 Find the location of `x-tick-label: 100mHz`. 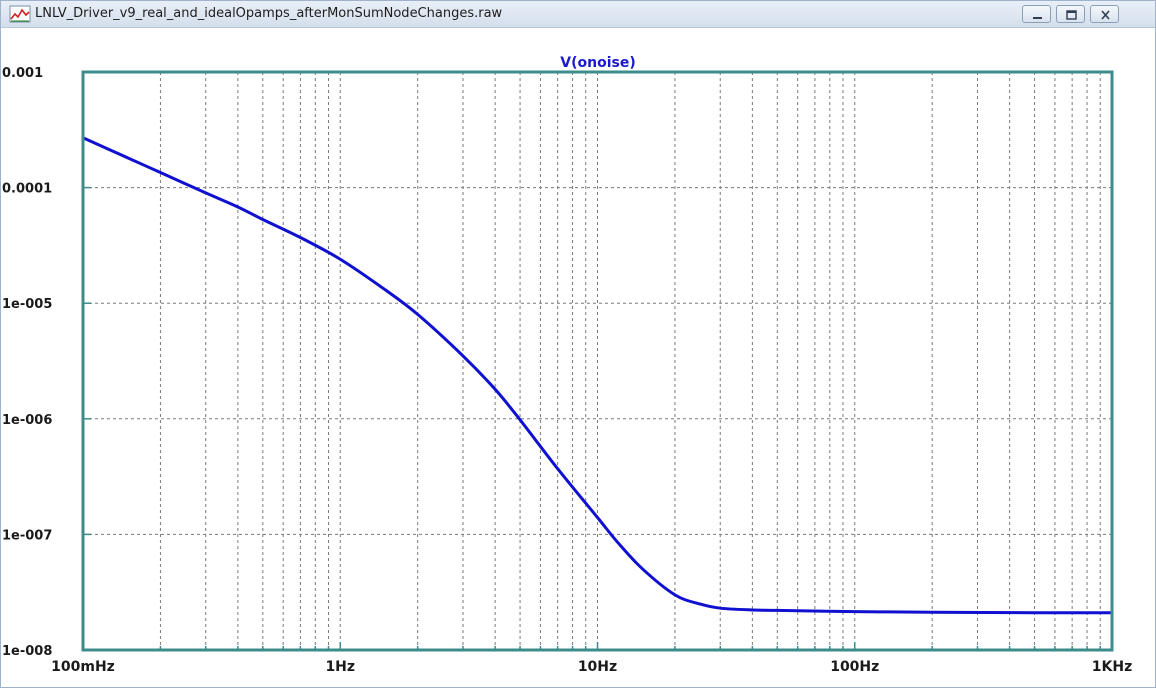

x-tick-label: 100mHz is located at coordinates (83, 667).